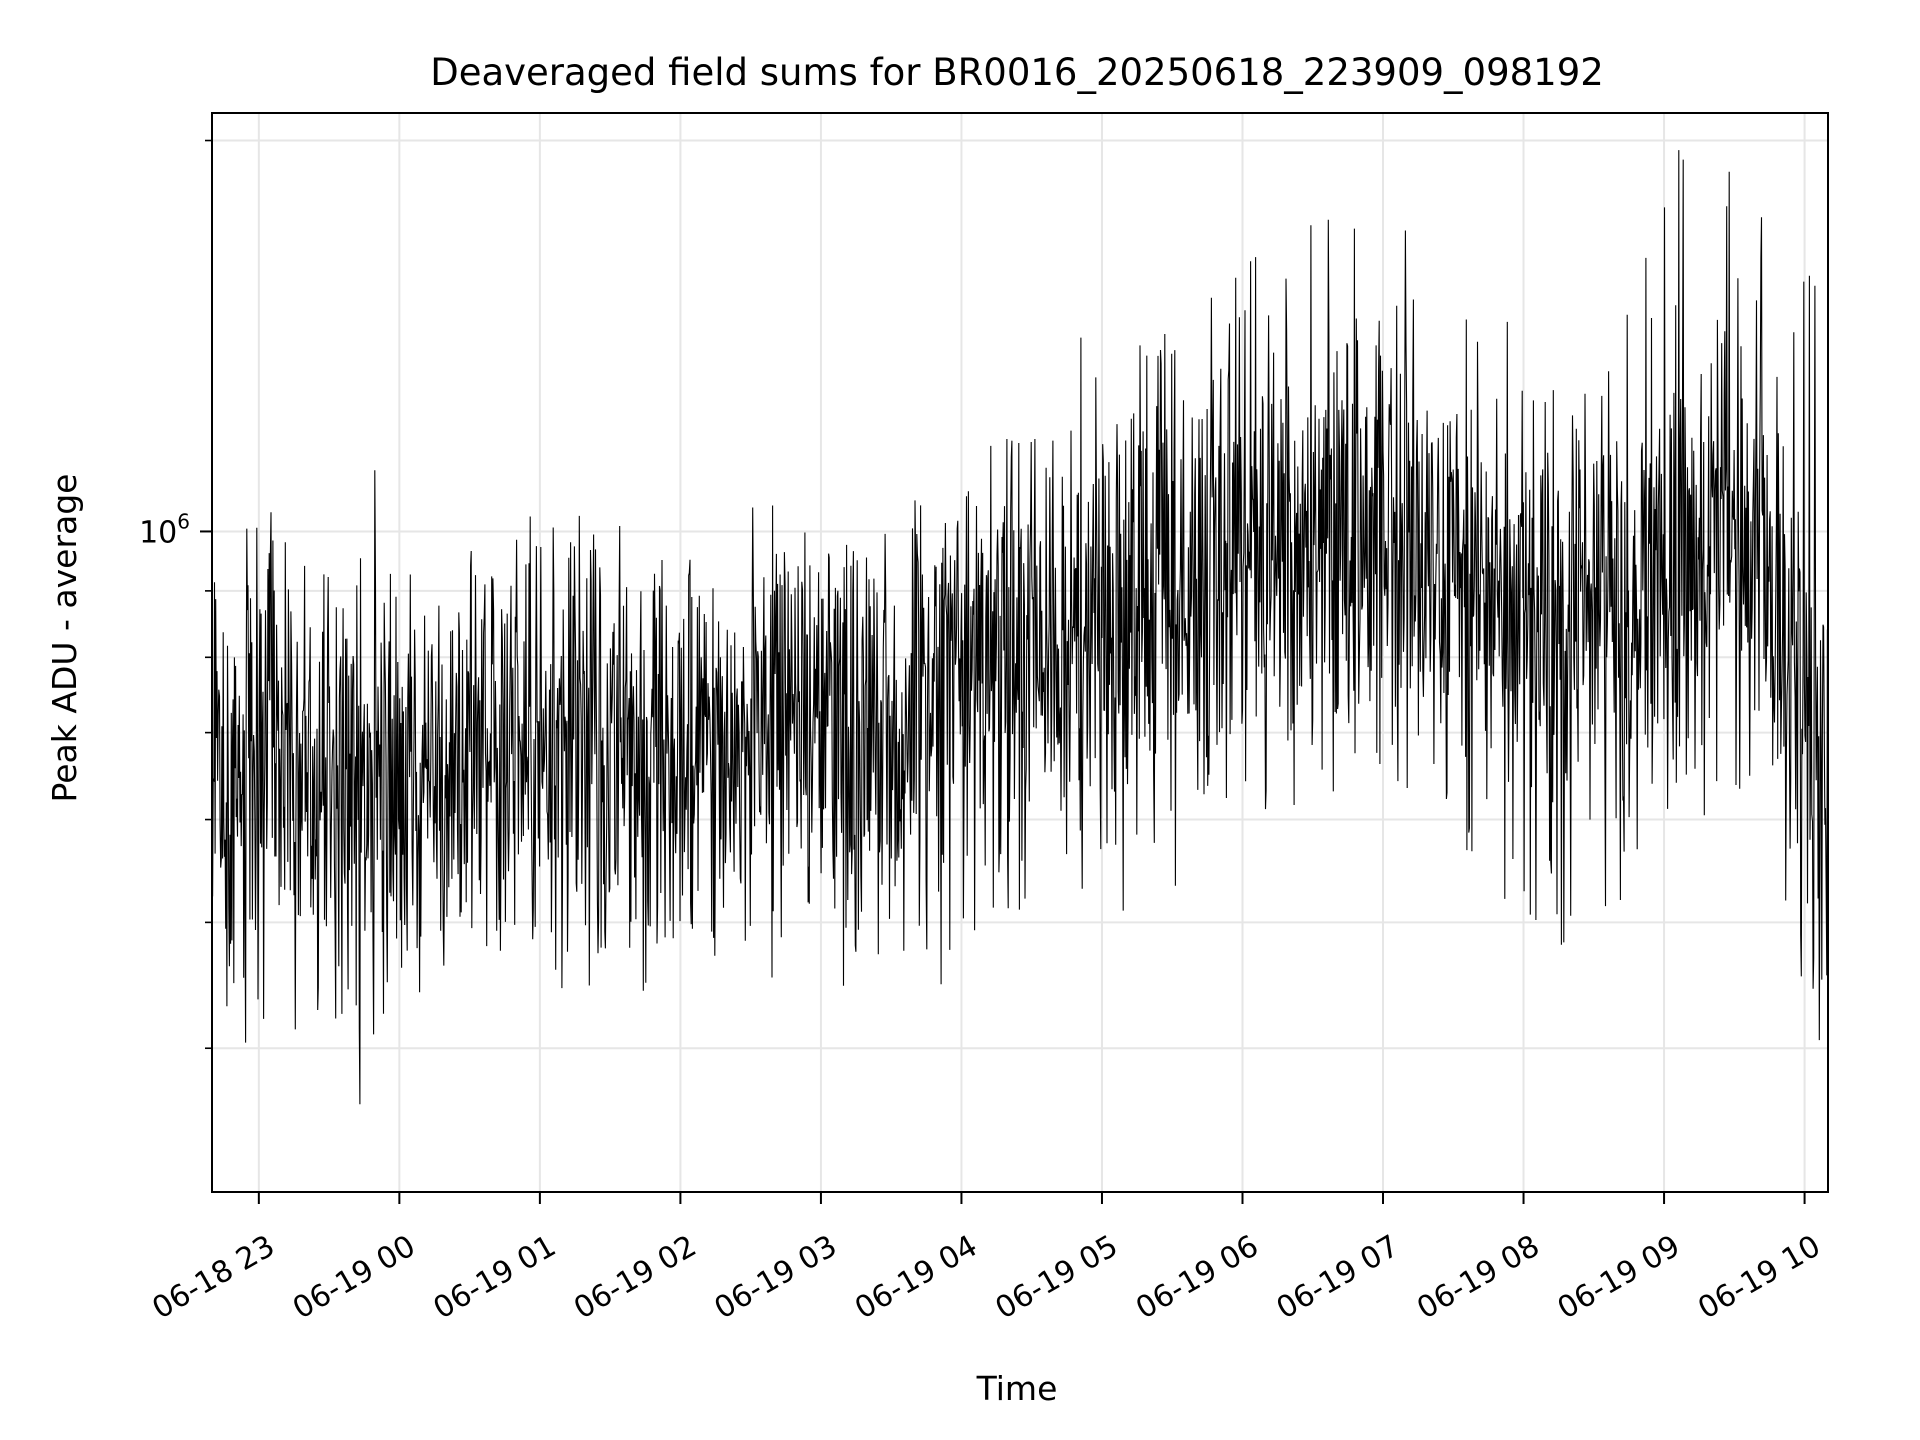 Image resolution: width=1920 pixels, height=1440 pixels. What do you see at coordinates (495, 1278) in the screenshot?
I see `x-tick-label: 06-19 01` at bounding box center [495, 1278].